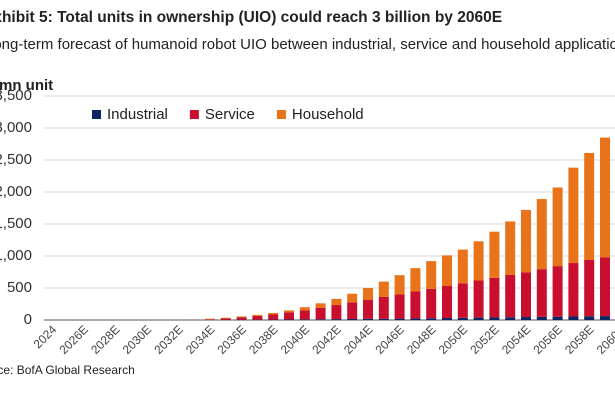 The image size is (615, 410). Describe the element at coordinates (390, 339) in the screenshot. I see `x-tick-label: 2046E` at that location.